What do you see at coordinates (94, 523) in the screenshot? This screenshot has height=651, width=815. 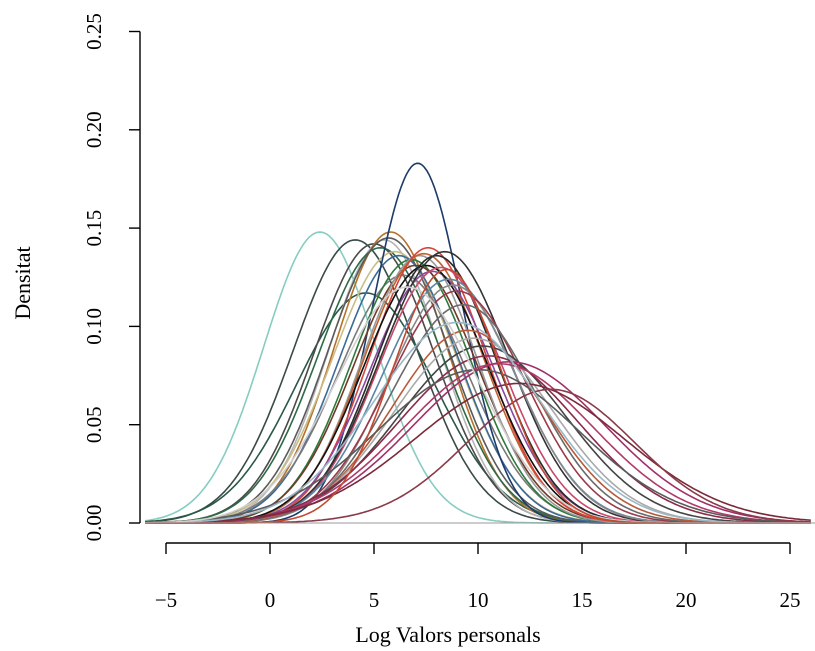 I see `y-tick-label: 0.00` at bounding box center [94, 523].